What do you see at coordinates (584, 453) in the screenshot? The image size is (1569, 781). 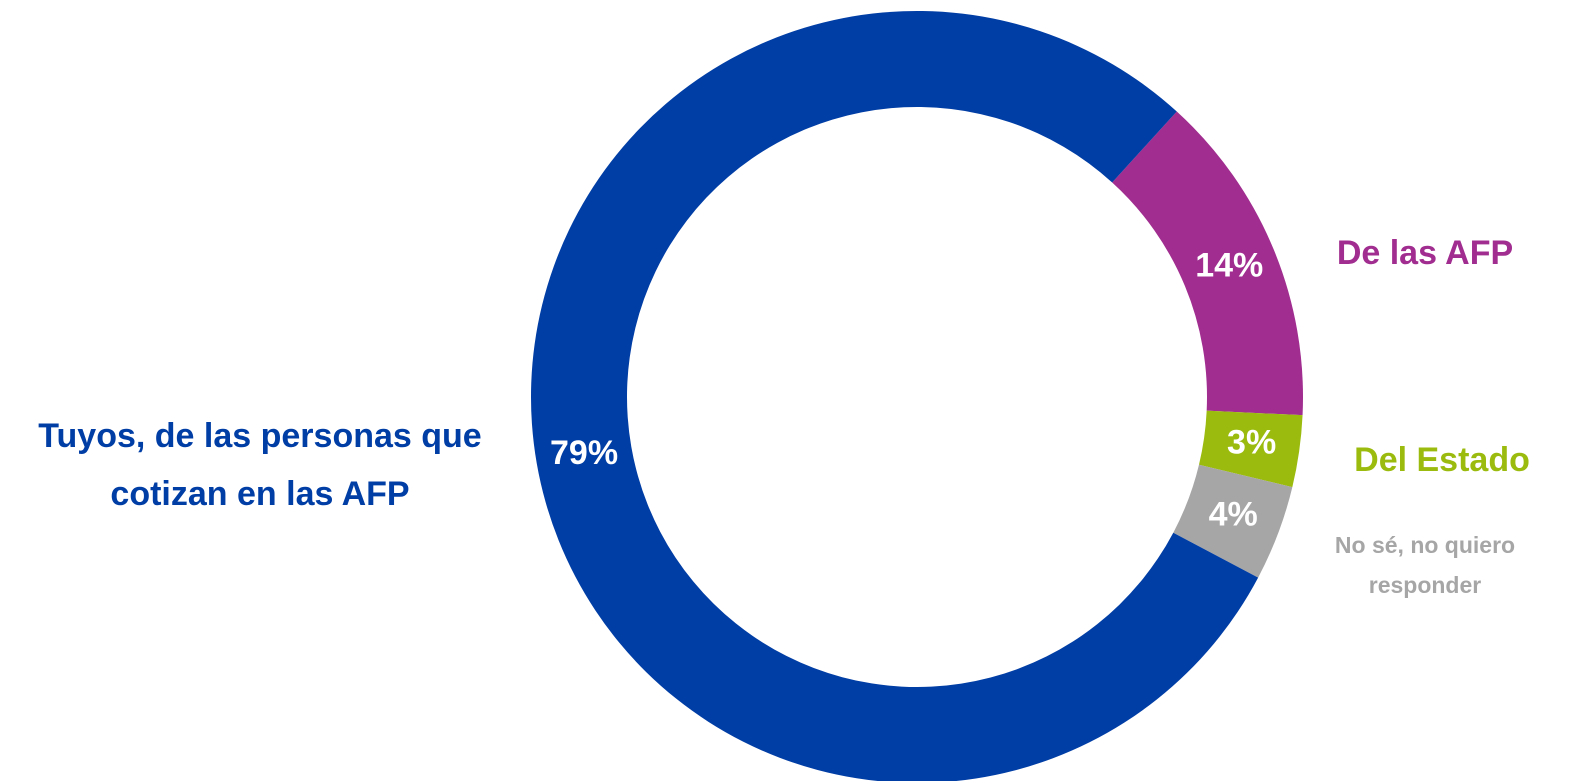 I see `value-label: 79%` at bounding box center [584, 453].